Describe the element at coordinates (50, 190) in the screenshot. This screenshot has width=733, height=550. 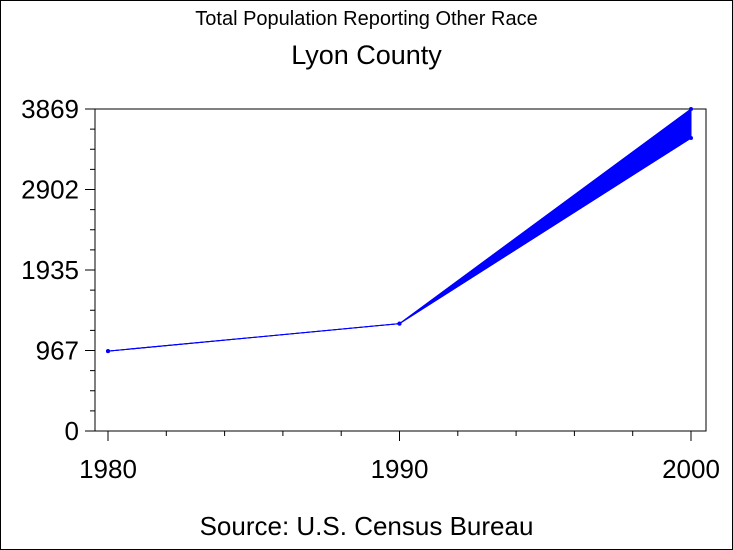
I see `y-tick-label: 2902` at that location.